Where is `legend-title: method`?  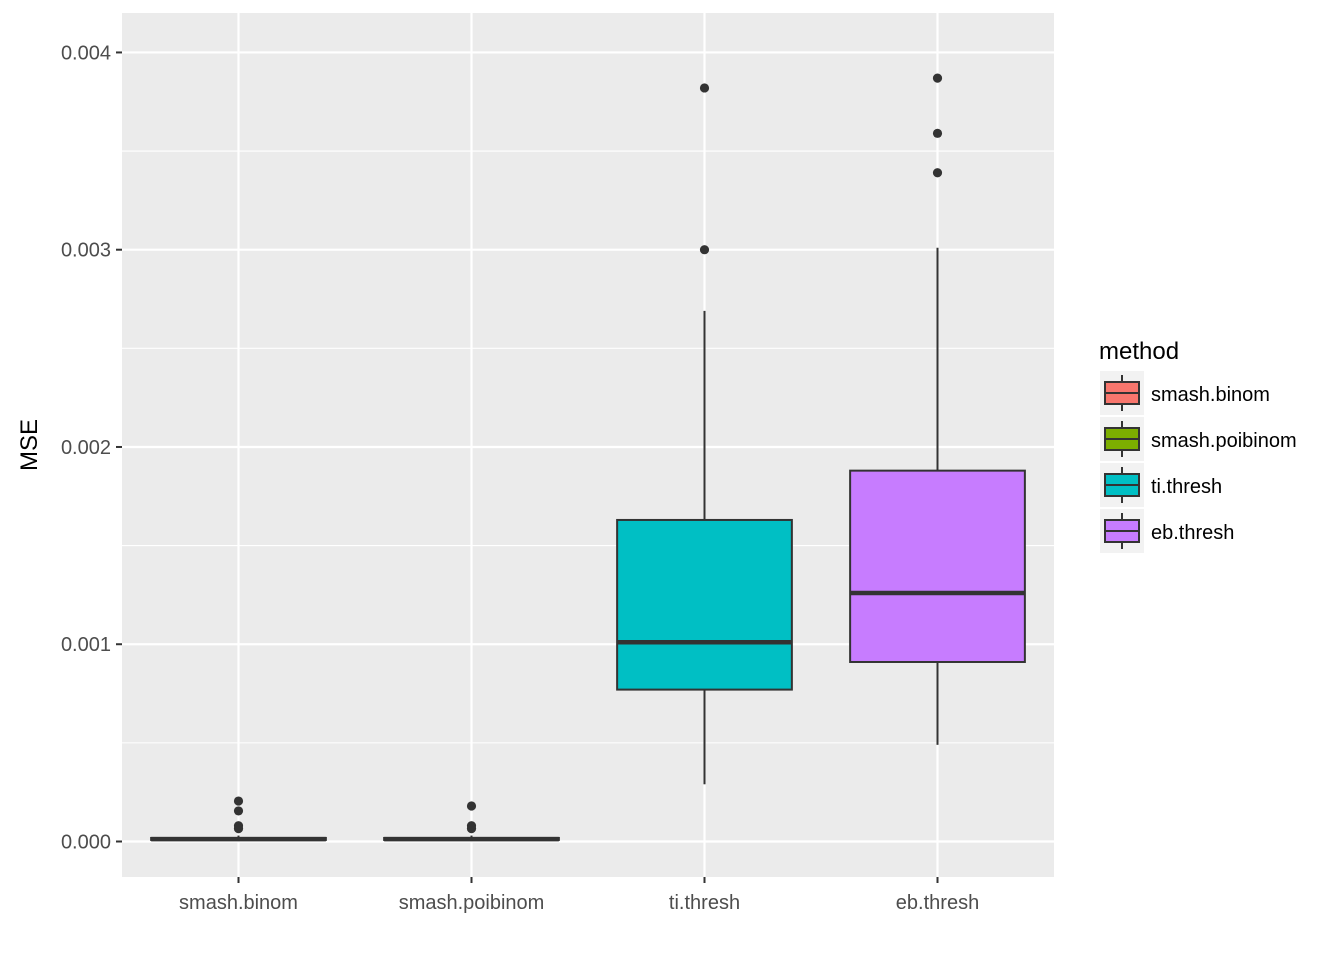 legend-title: method is located at coordinates (1139, 351).